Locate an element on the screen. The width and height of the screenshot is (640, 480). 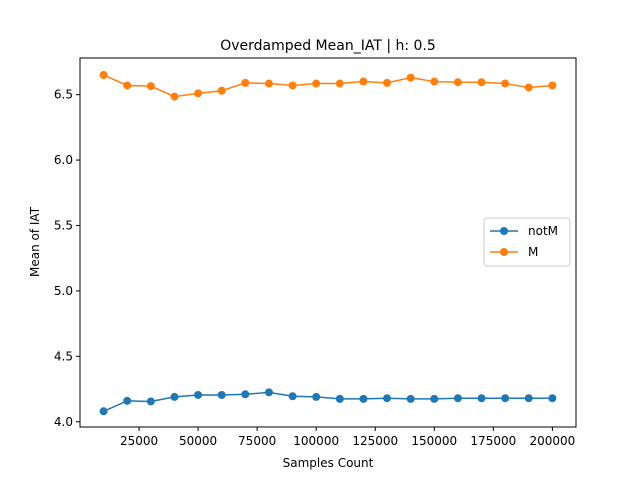
x-tick-label: 200000 is located at coordinates (552, 441).